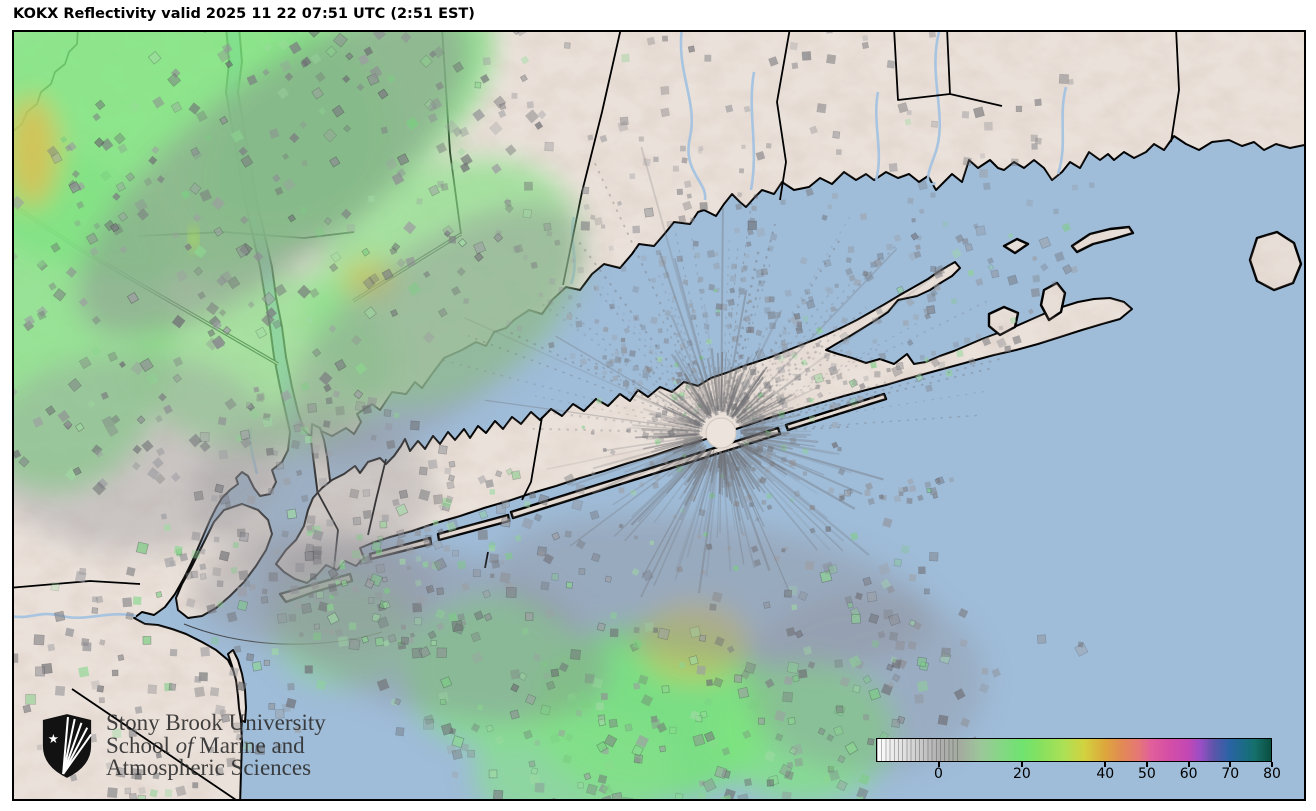 This screenshot has width=1316, height=811. What do you see at coordinates (948, 69) in the screenshot?
I see `border-new-london-county` at bounding box center [948, 69].